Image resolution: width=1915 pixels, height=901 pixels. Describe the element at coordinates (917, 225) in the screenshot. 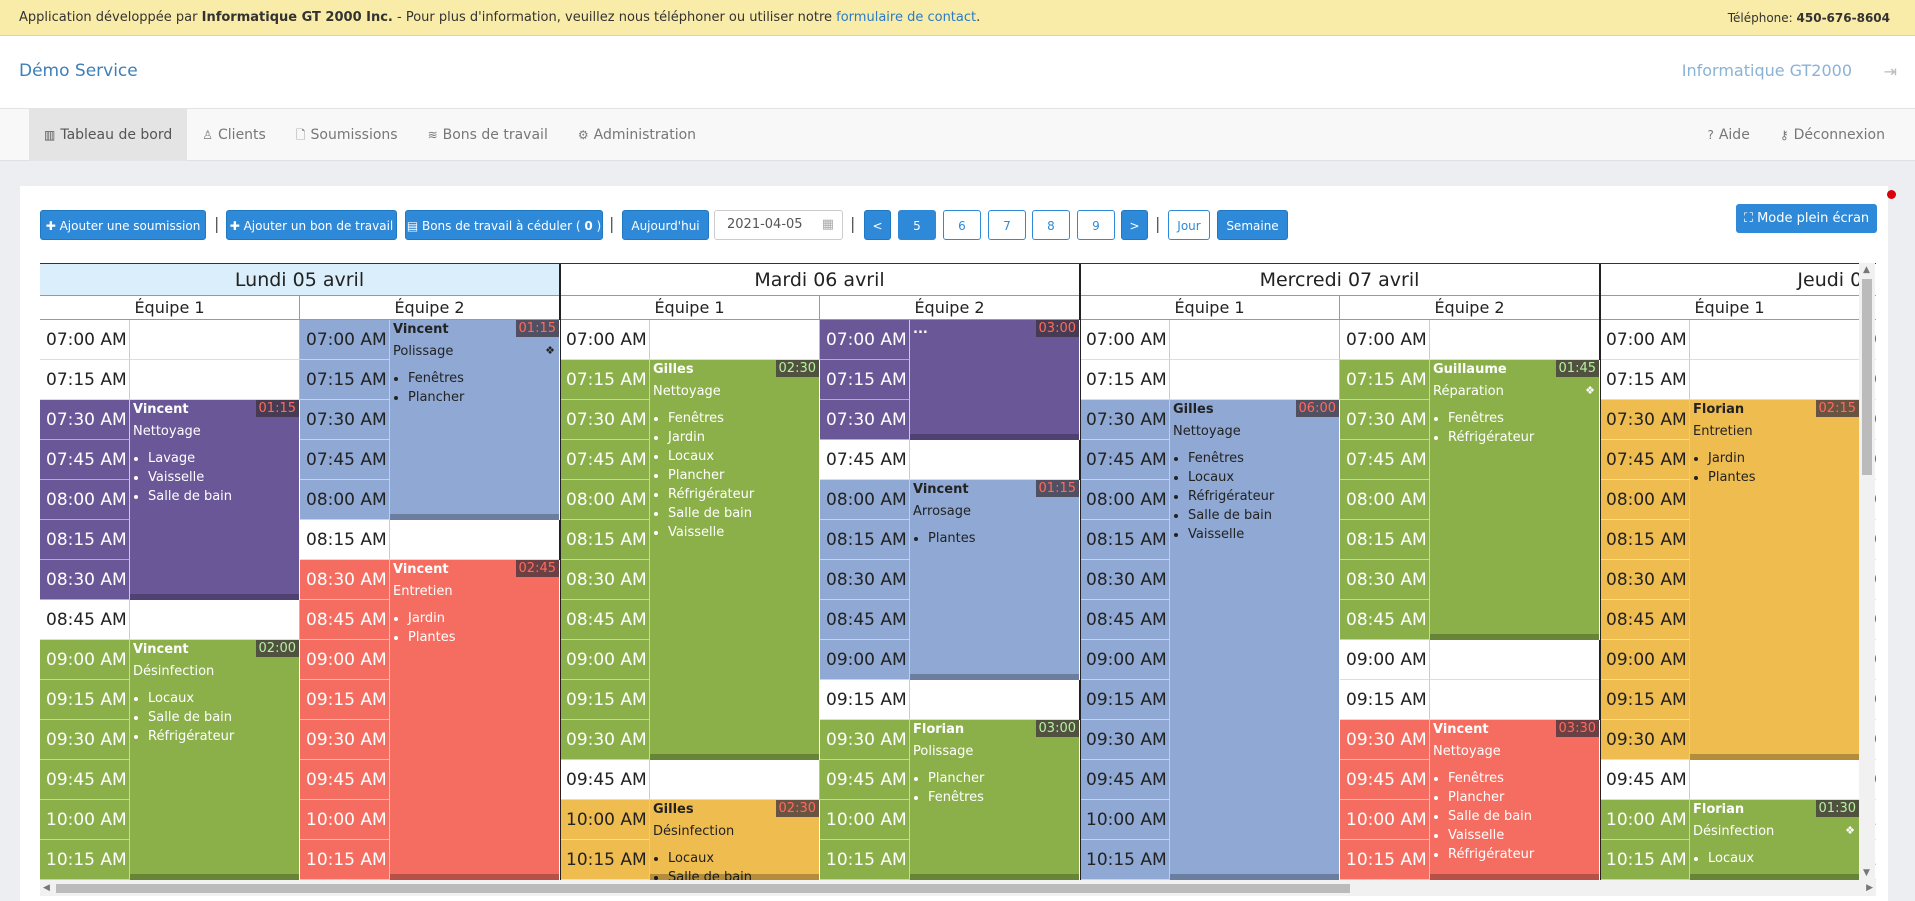

I see `page-button: 5` at that location.